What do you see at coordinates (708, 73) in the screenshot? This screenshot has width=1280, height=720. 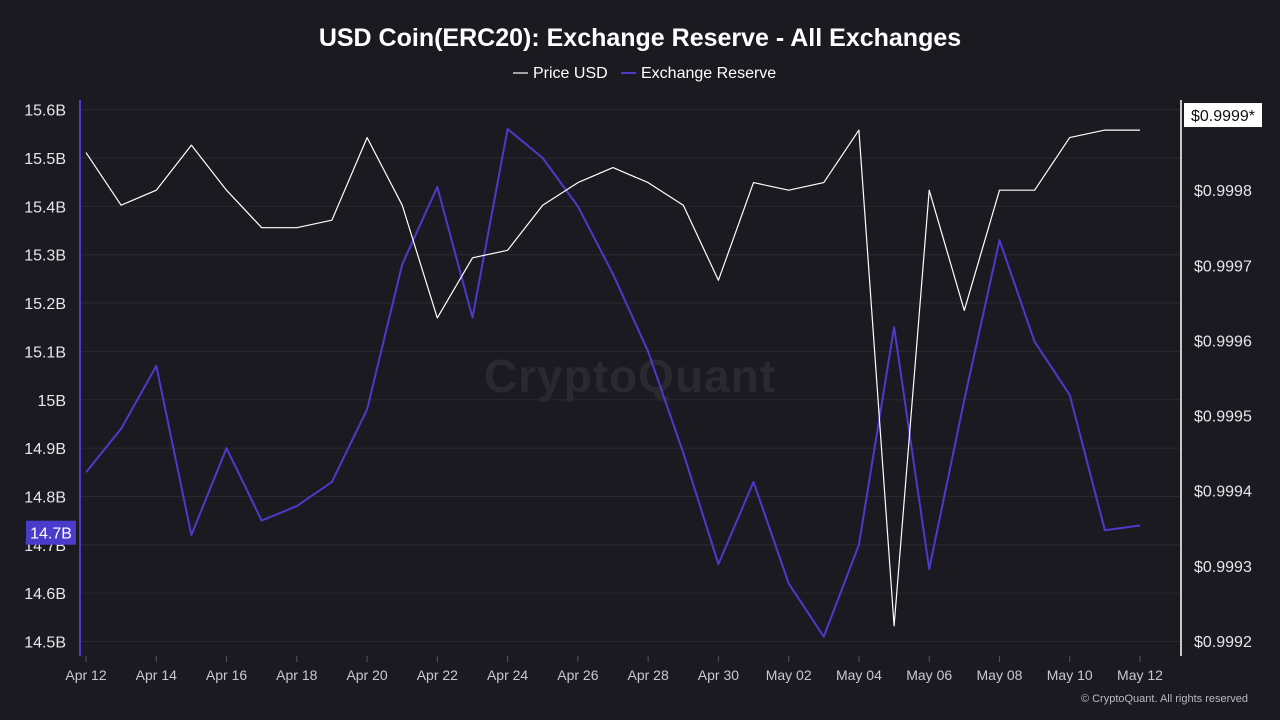 I see `legend-label-reserve: Exchange Reserve` at bounding box center [708, 73].